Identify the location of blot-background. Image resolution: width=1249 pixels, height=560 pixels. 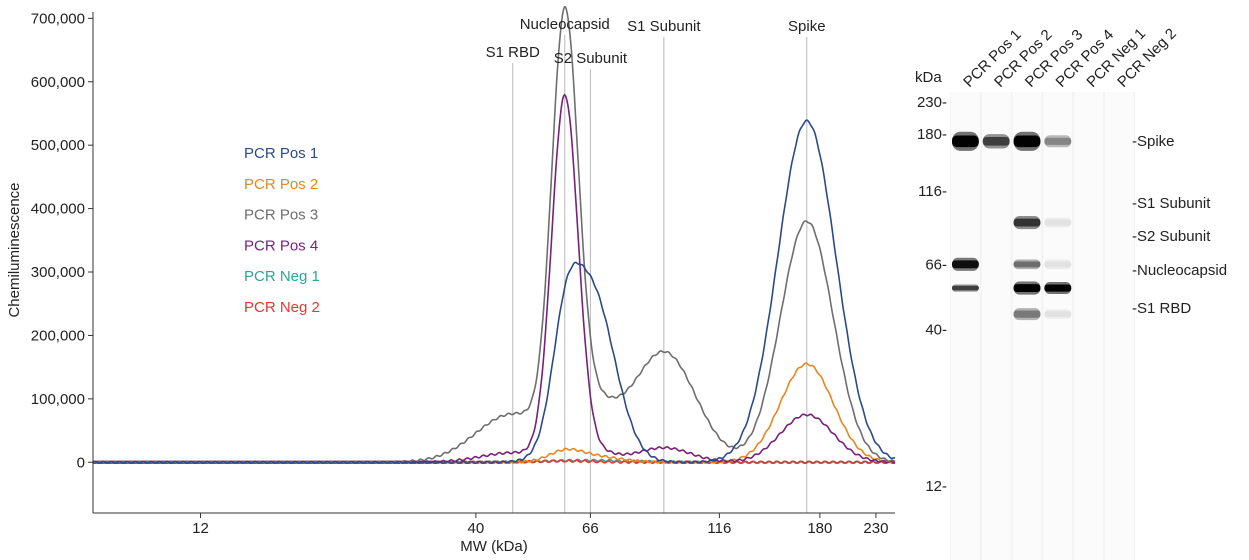
(1042, 326).